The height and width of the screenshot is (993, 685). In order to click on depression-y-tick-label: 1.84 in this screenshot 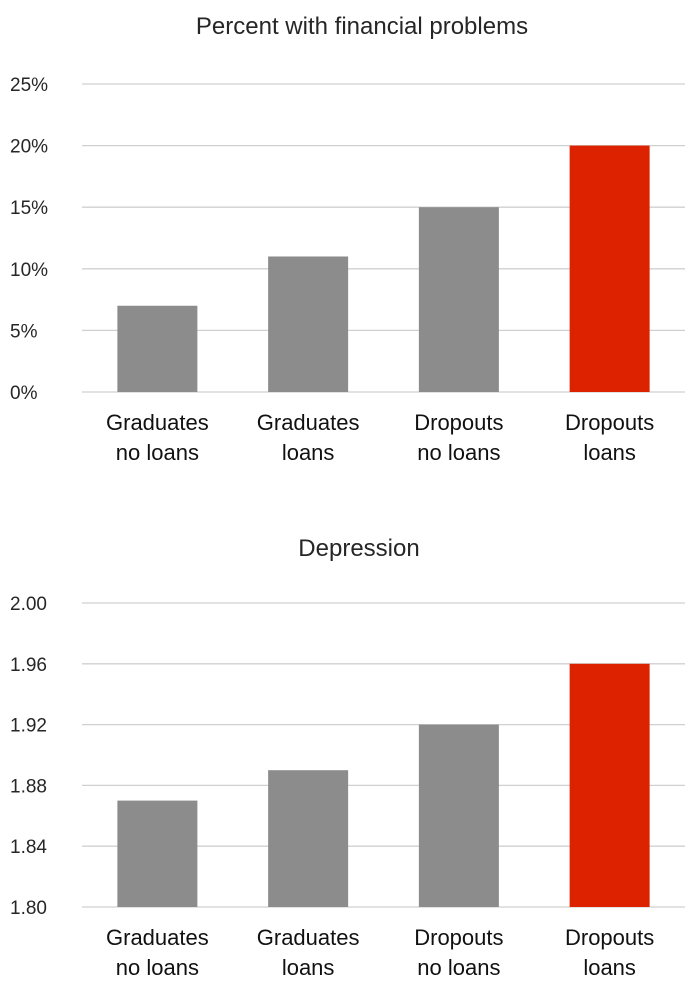, I will do `click(28, 847)`.